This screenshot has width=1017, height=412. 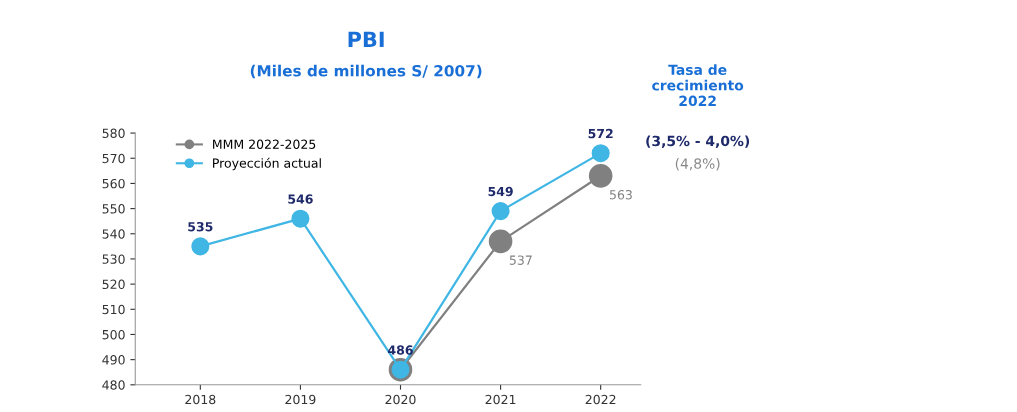 What do you see at coordinates (113, 133) in the screenshot?
I see `y-tick-label: 580` at bounding box center [113, 133].